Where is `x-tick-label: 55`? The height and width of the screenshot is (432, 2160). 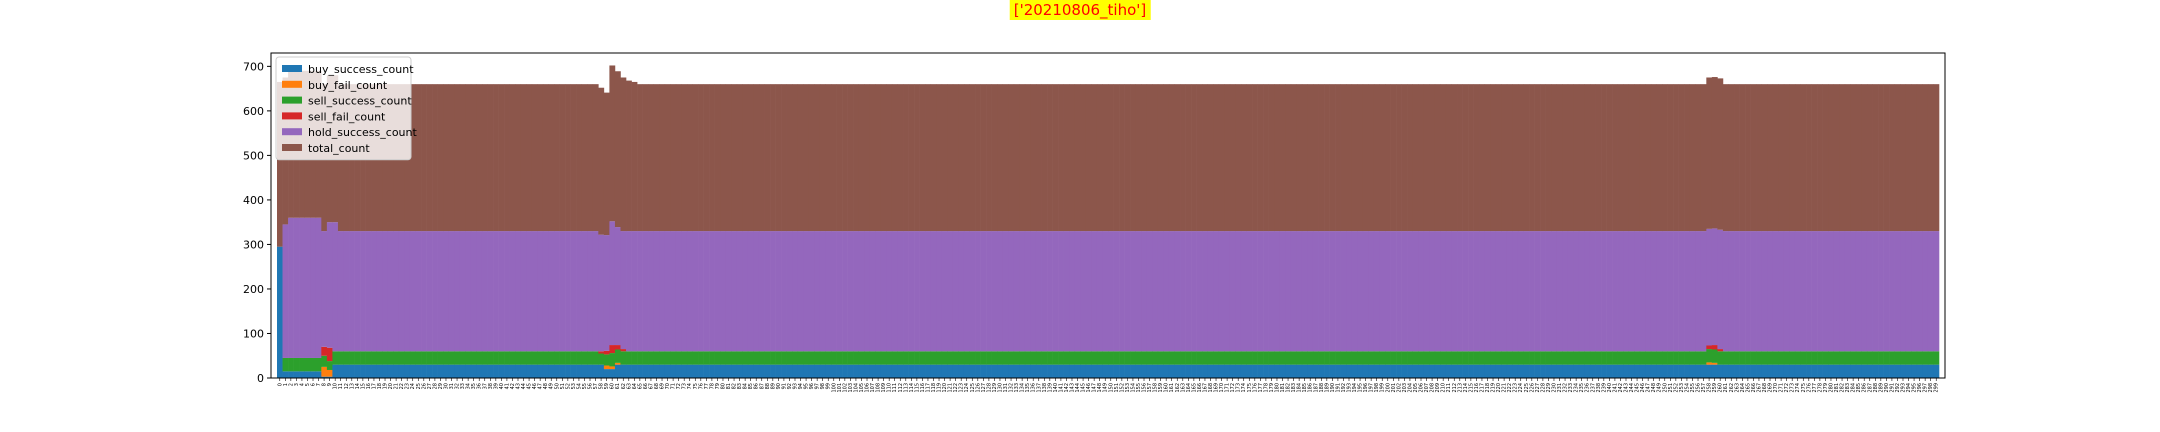
x-tick-label: 55 is located at coordinates (585, 386).